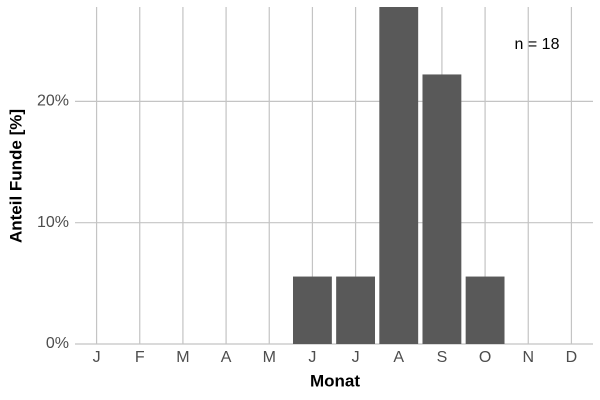  I want to click on y-tick-label: 10%, so click(53, 222).